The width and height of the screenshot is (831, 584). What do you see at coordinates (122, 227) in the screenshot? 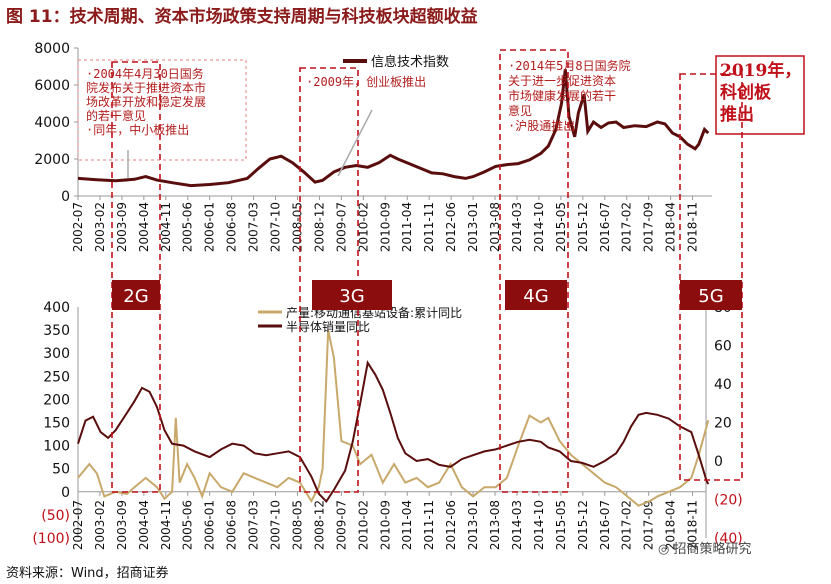
I see `top-x-tick-label: 2003-09` at bounding box center [122, 227].